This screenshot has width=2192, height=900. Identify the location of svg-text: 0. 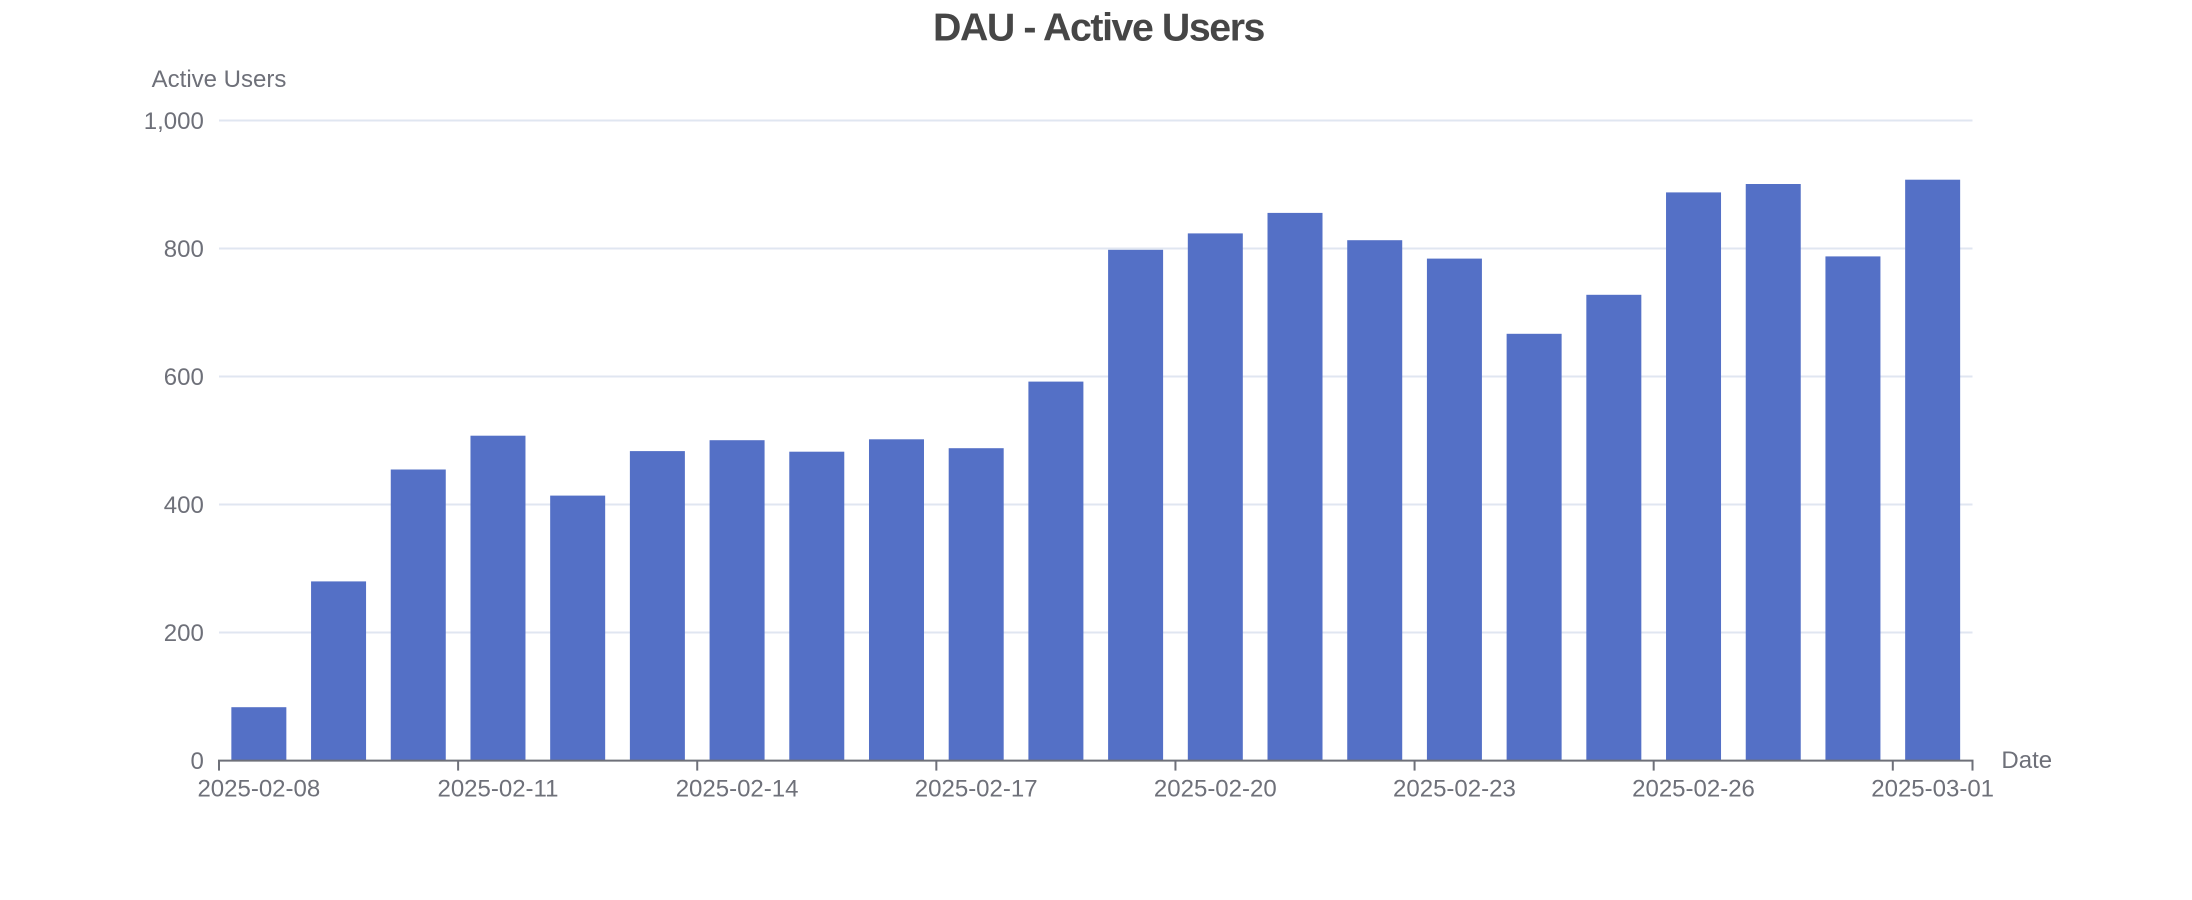
(196, 761).